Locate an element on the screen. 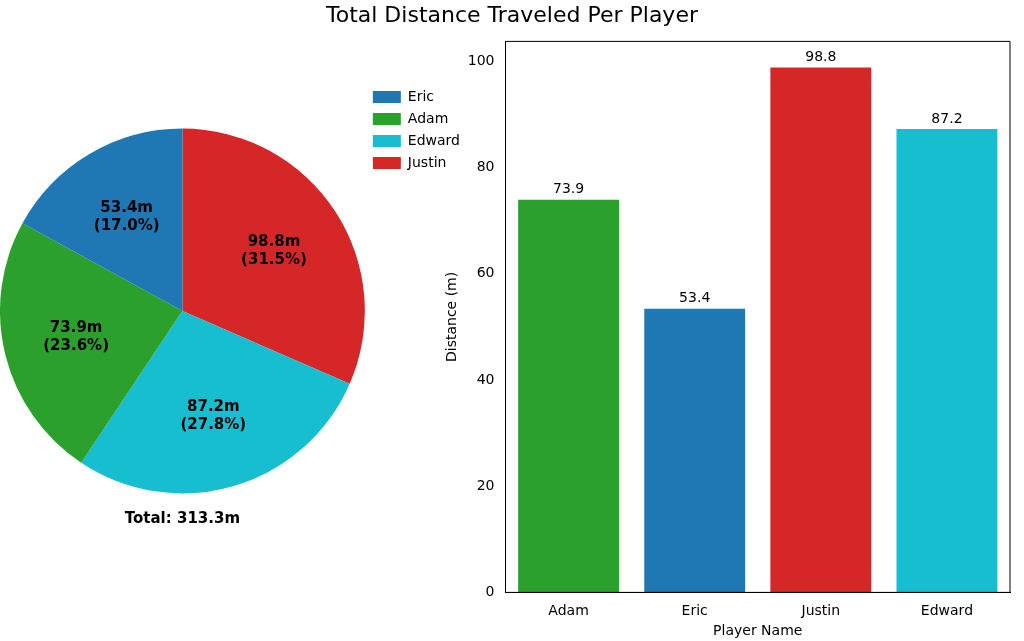 Image resolution: width=1024 pixels, height=641 pixels. data-label: 53.4 is located at coordinates (695, 297).